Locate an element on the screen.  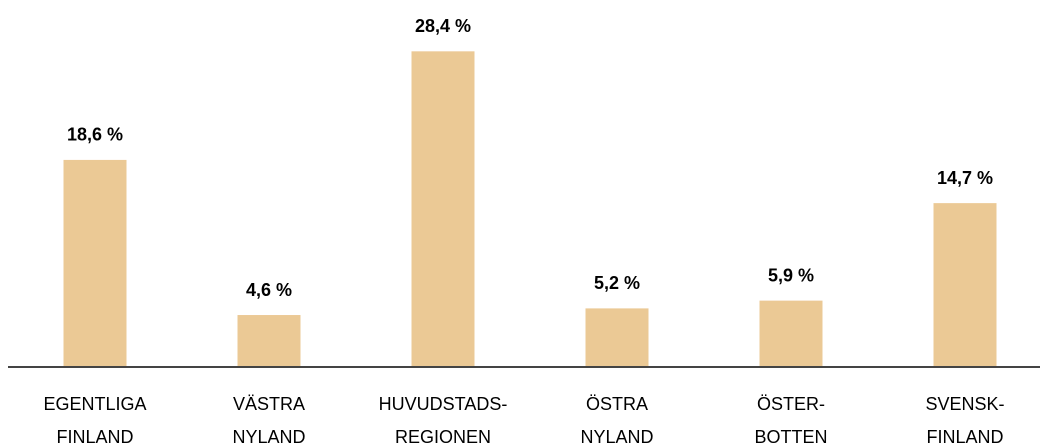
value-label: 4,6 % is located at coordinates (269, 290).